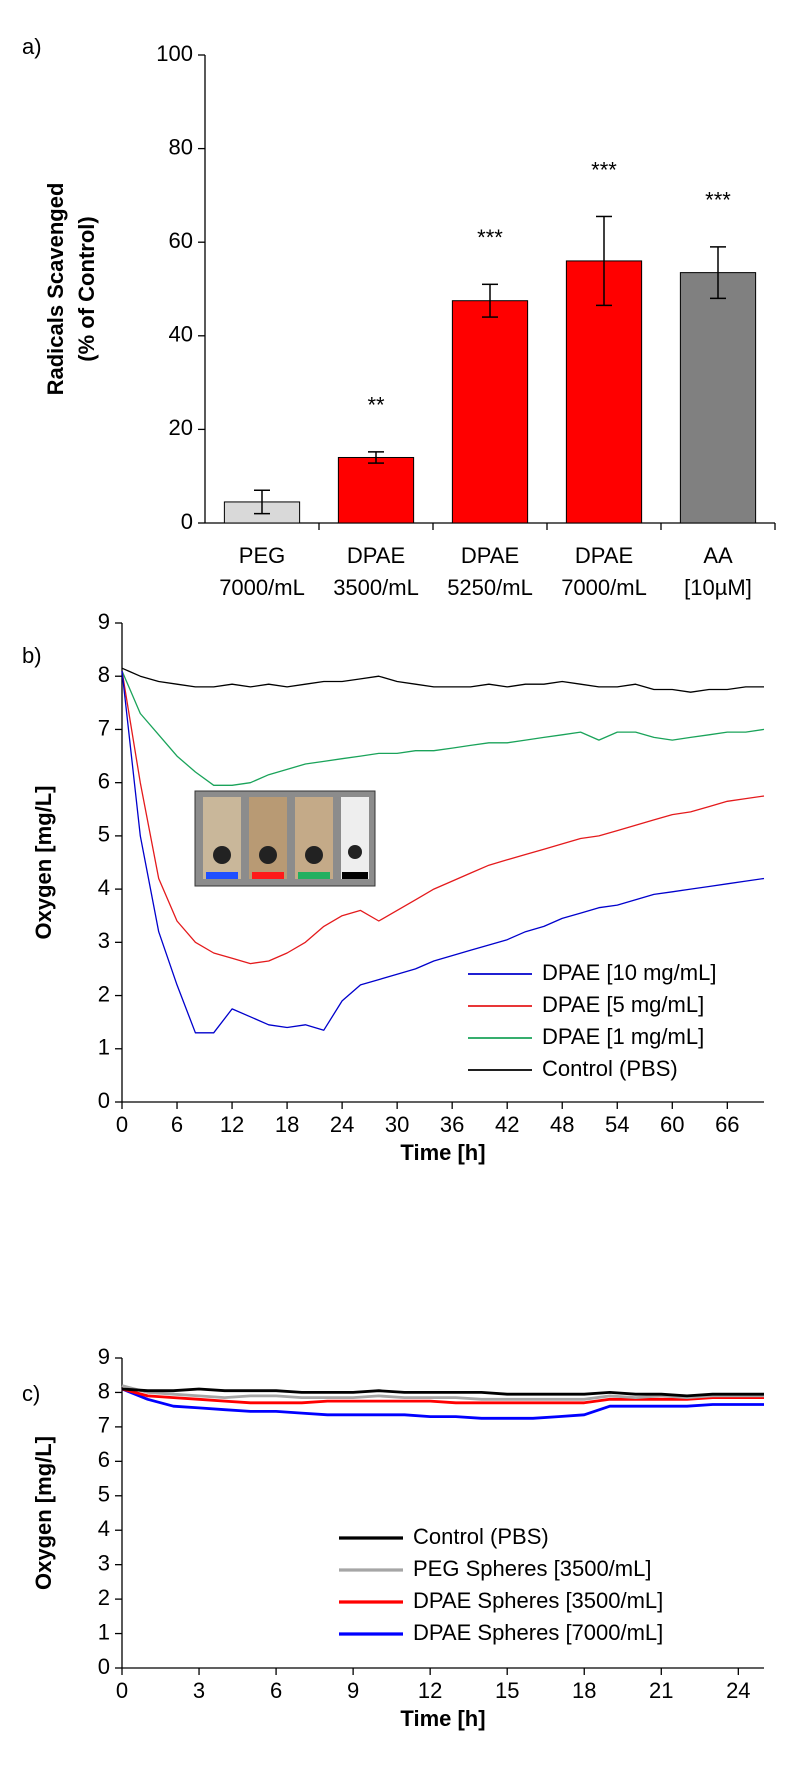  What do you see at coordinates (718, 587) in the screenshot?
I see `x-tick-label: [10µM]` at bounding box center [718, 587].